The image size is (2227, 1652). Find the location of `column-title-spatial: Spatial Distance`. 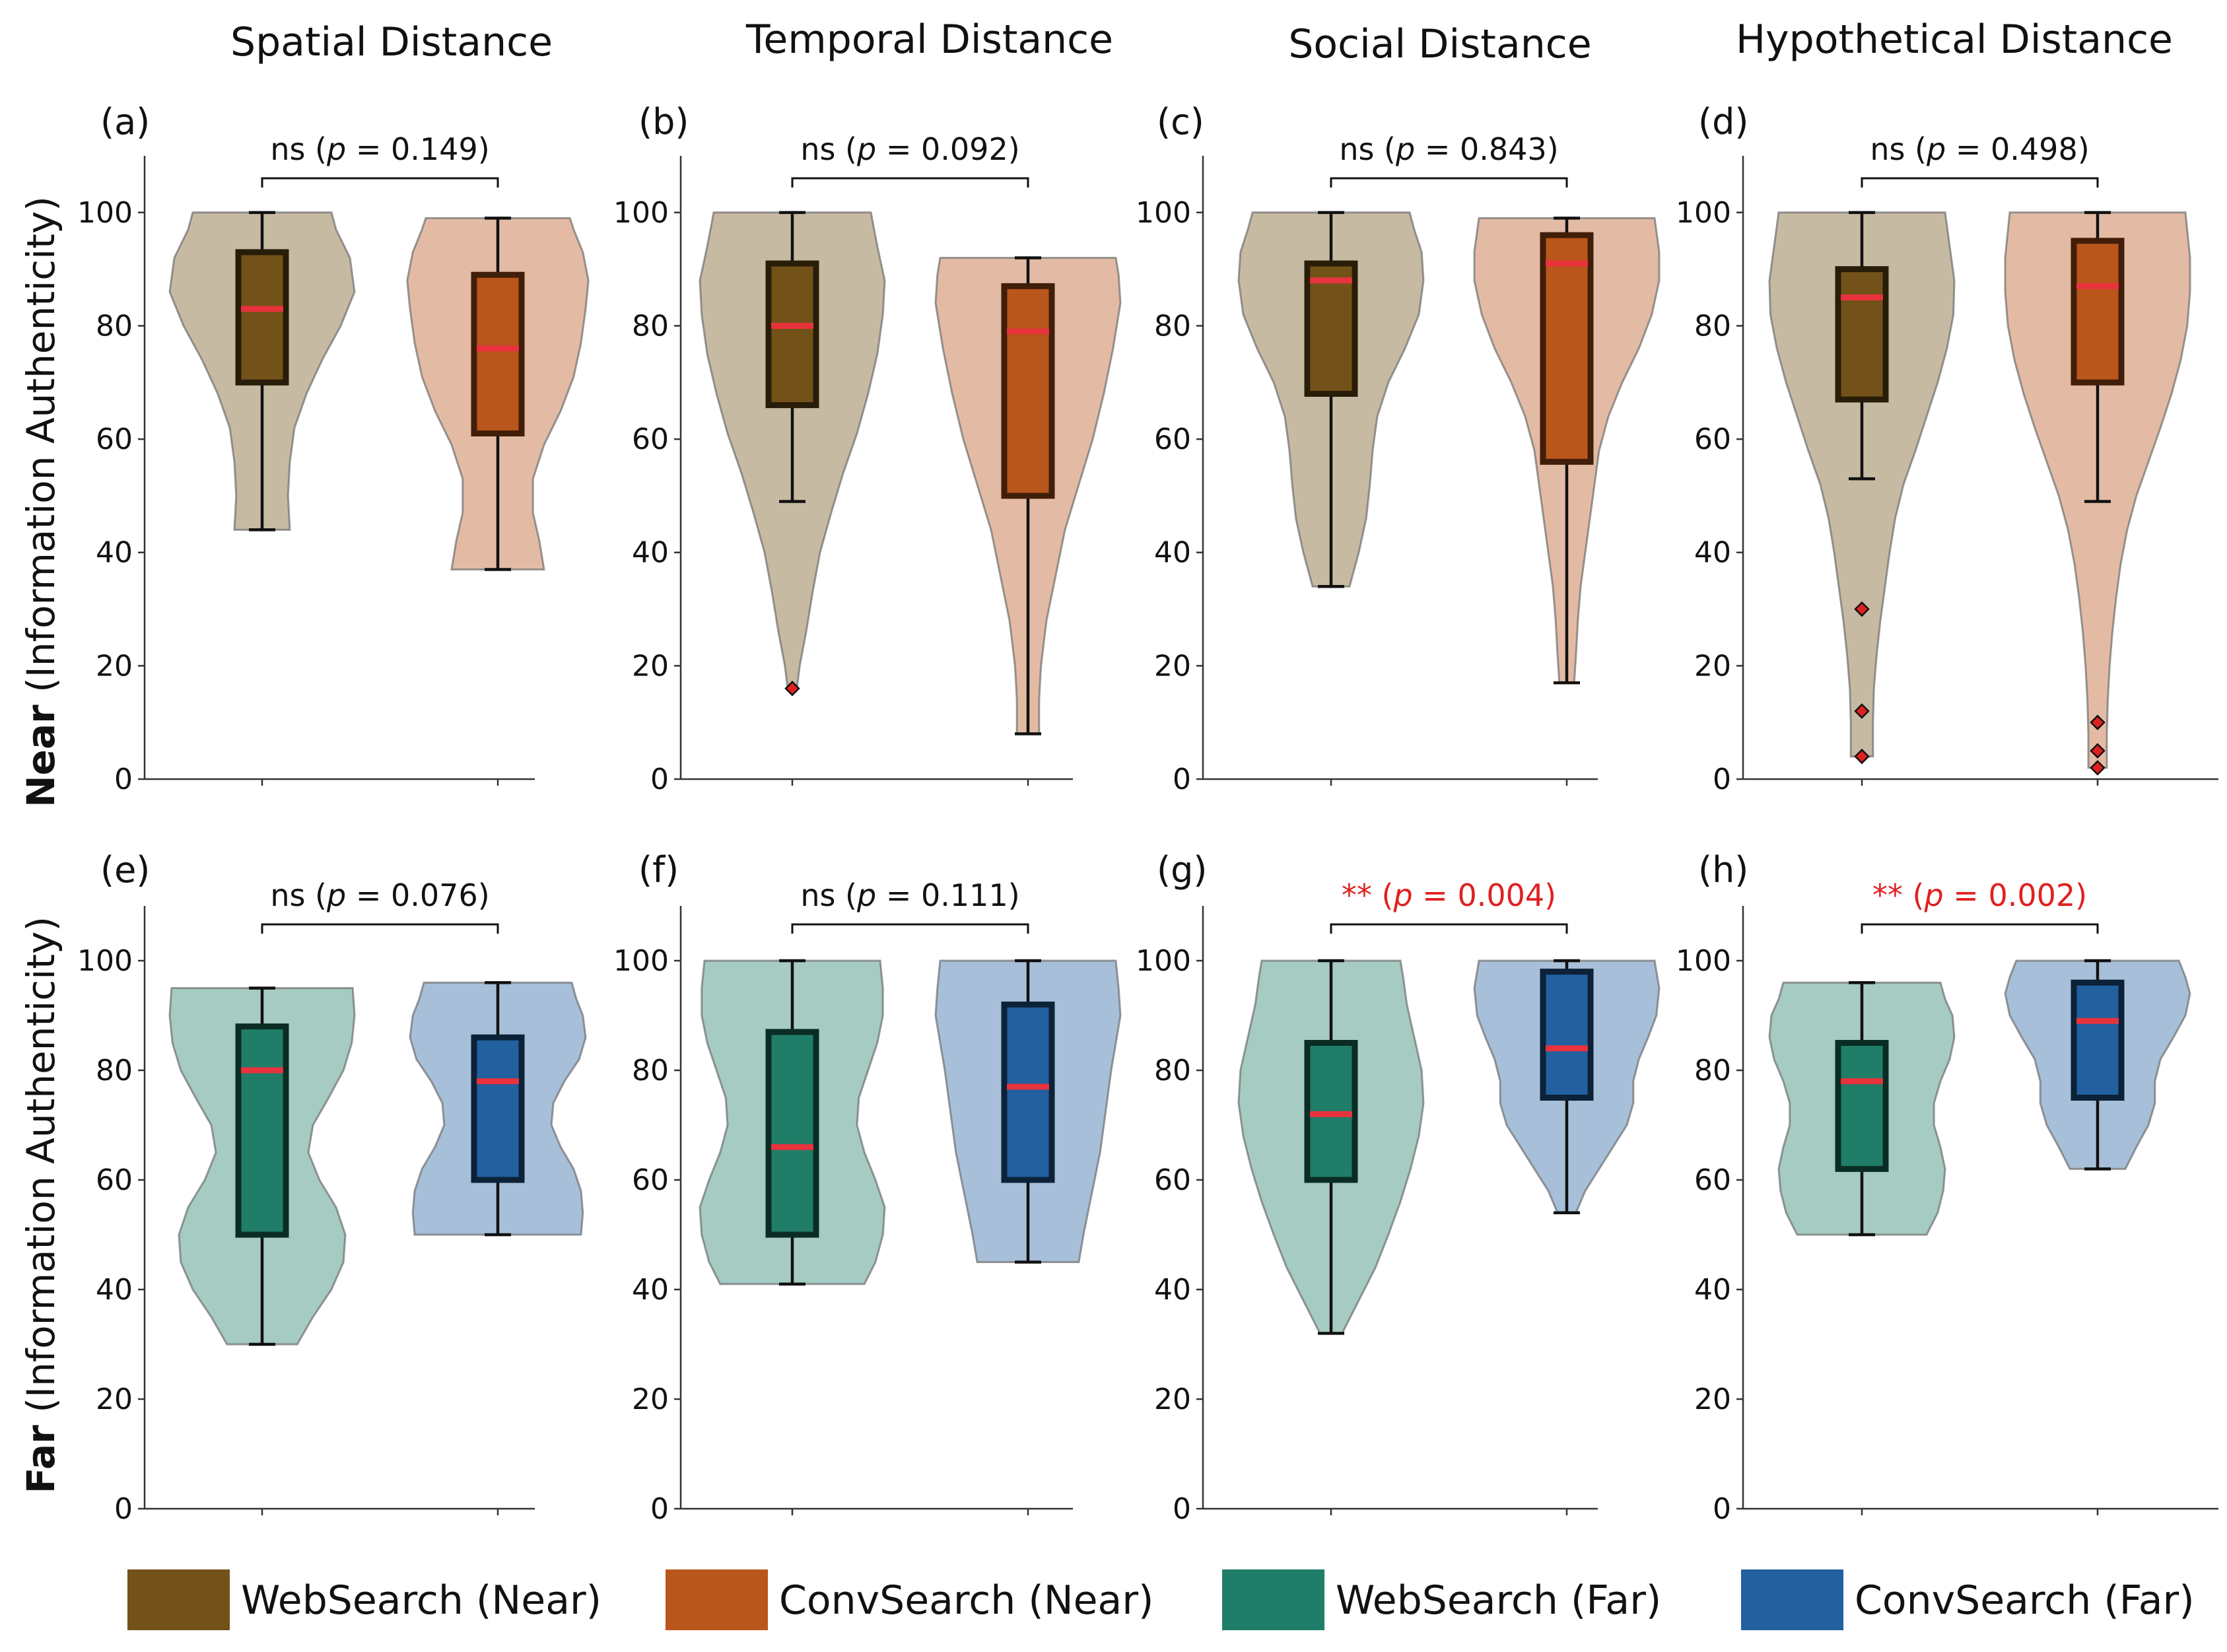

column-title-spatial: Spatial Distance is located at coordinates (391, 42).